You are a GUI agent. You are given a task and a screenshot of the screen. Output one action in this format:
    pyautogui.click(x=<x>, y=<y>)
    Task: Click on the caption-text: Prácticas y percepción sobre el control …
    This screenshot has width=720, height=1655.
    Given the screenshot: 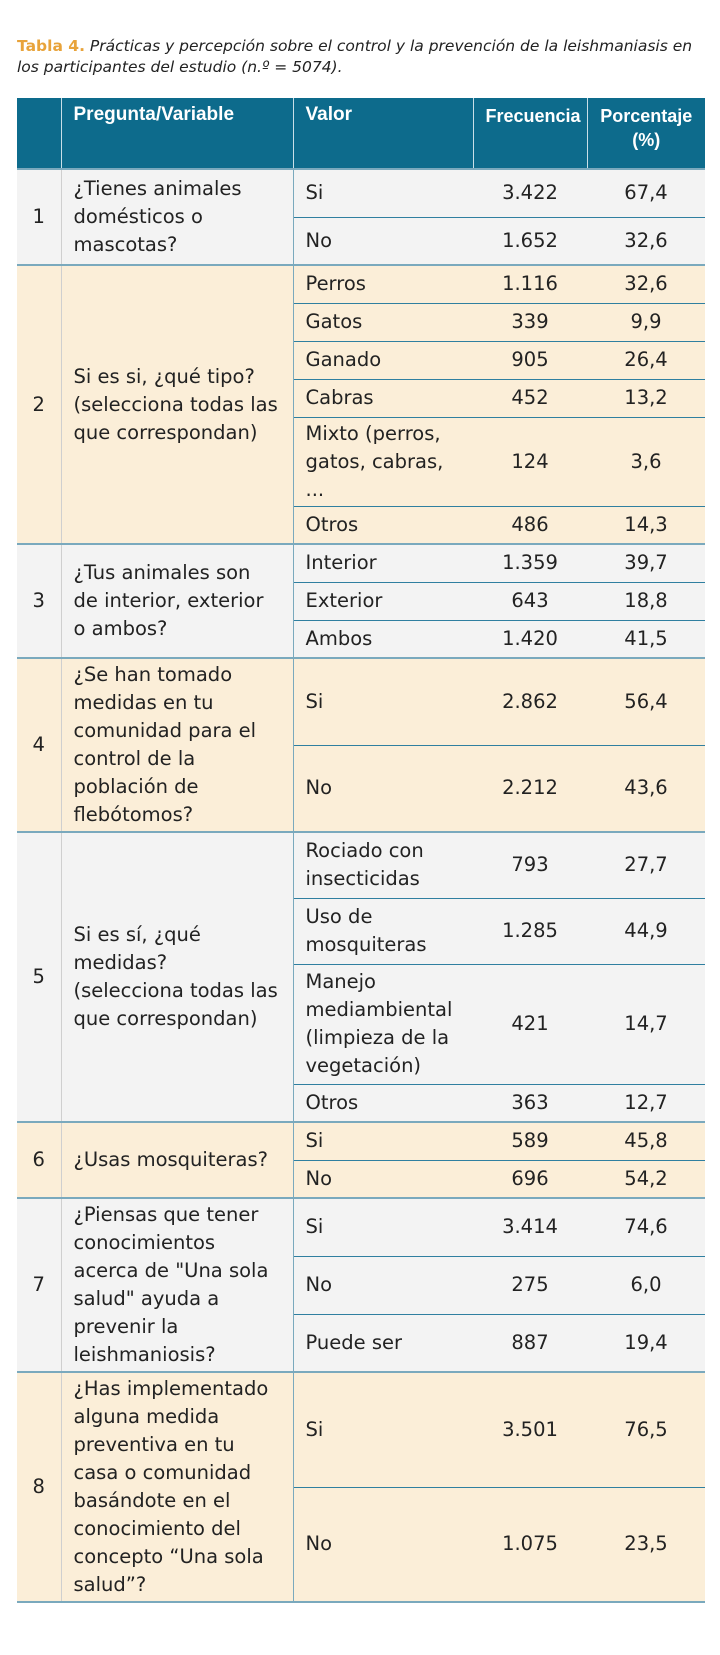 What is the action you would take?
    pyautogui.click(x=355, y=56)
    